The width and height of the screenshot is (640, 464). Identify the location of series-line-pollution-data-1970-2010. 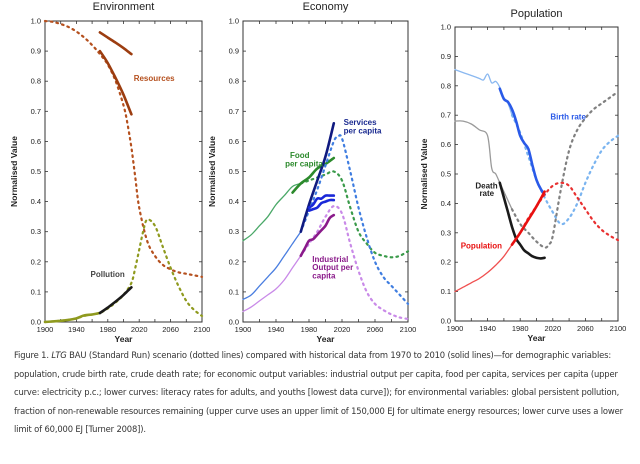
(115, 300).